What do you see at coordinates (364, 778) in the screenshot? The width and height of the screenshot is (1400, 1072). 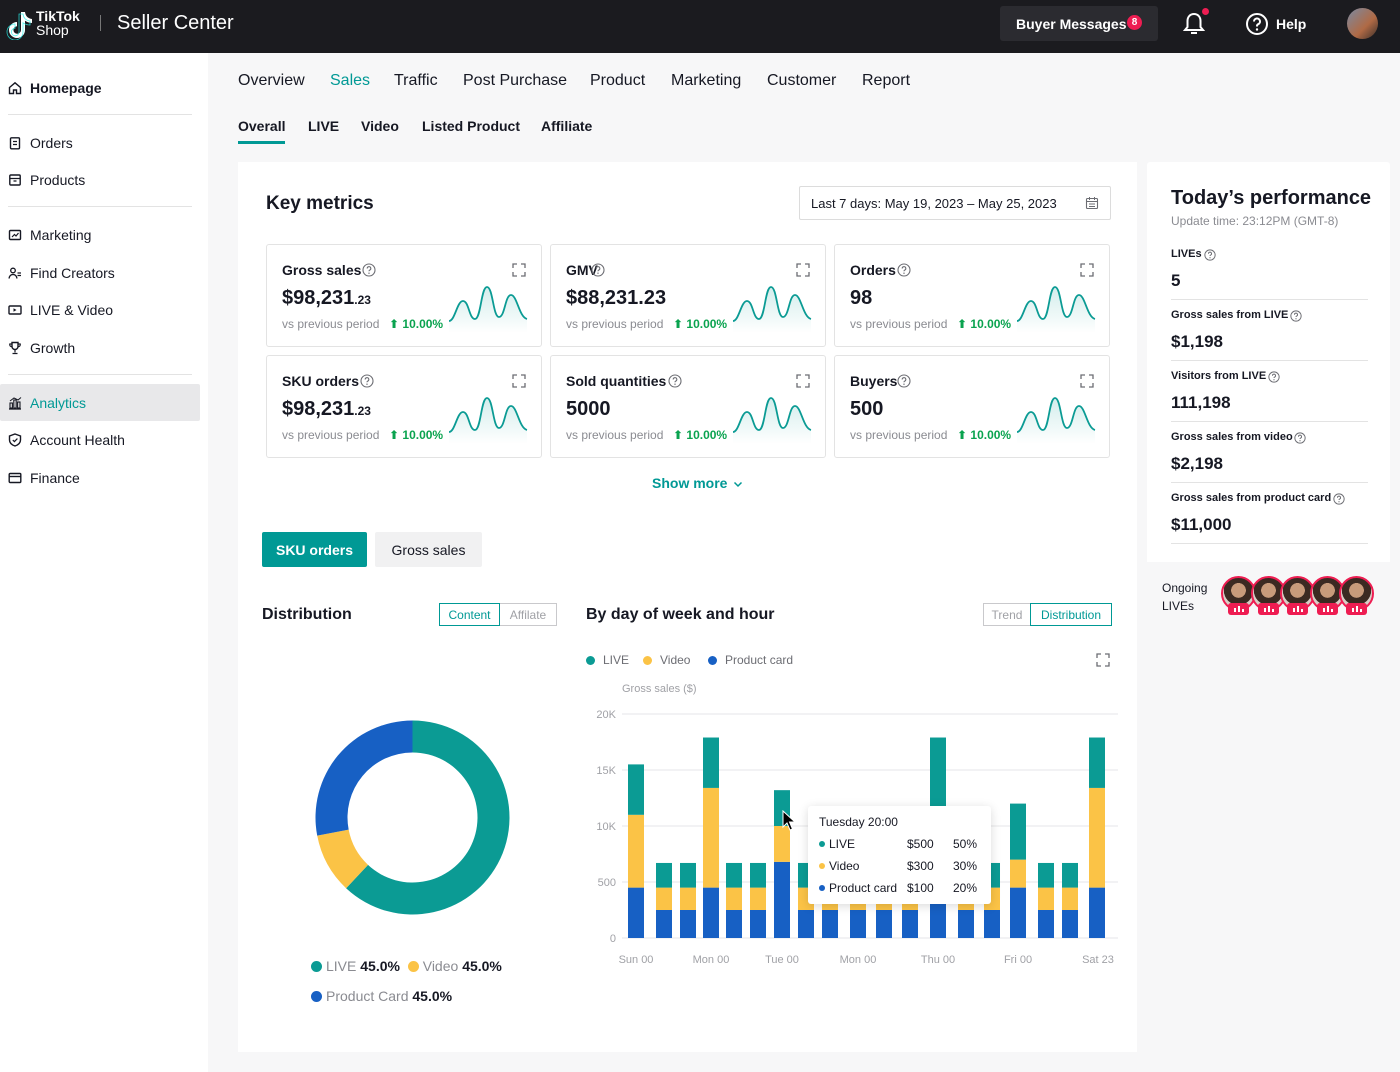 I see `donut-slice-product-card` at bounding box center [364, 778].